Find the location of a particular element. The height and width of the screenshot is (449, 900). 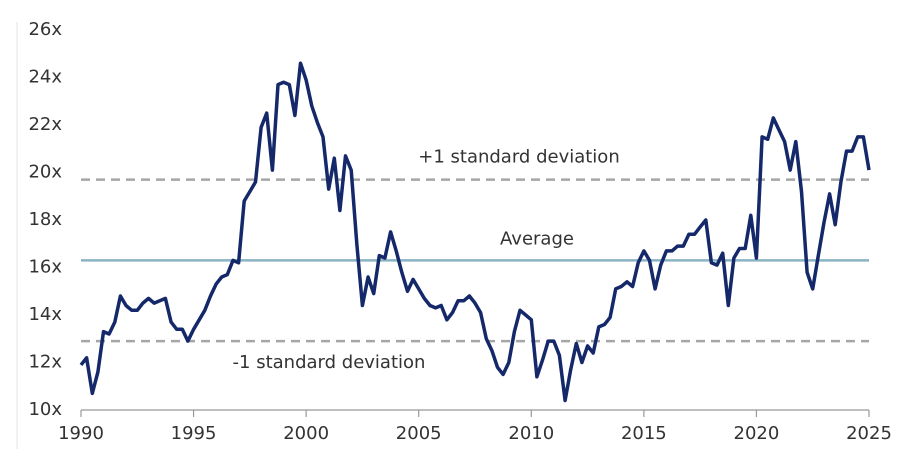

x-tick-label: 1995 is located at coordinates (194, 433).